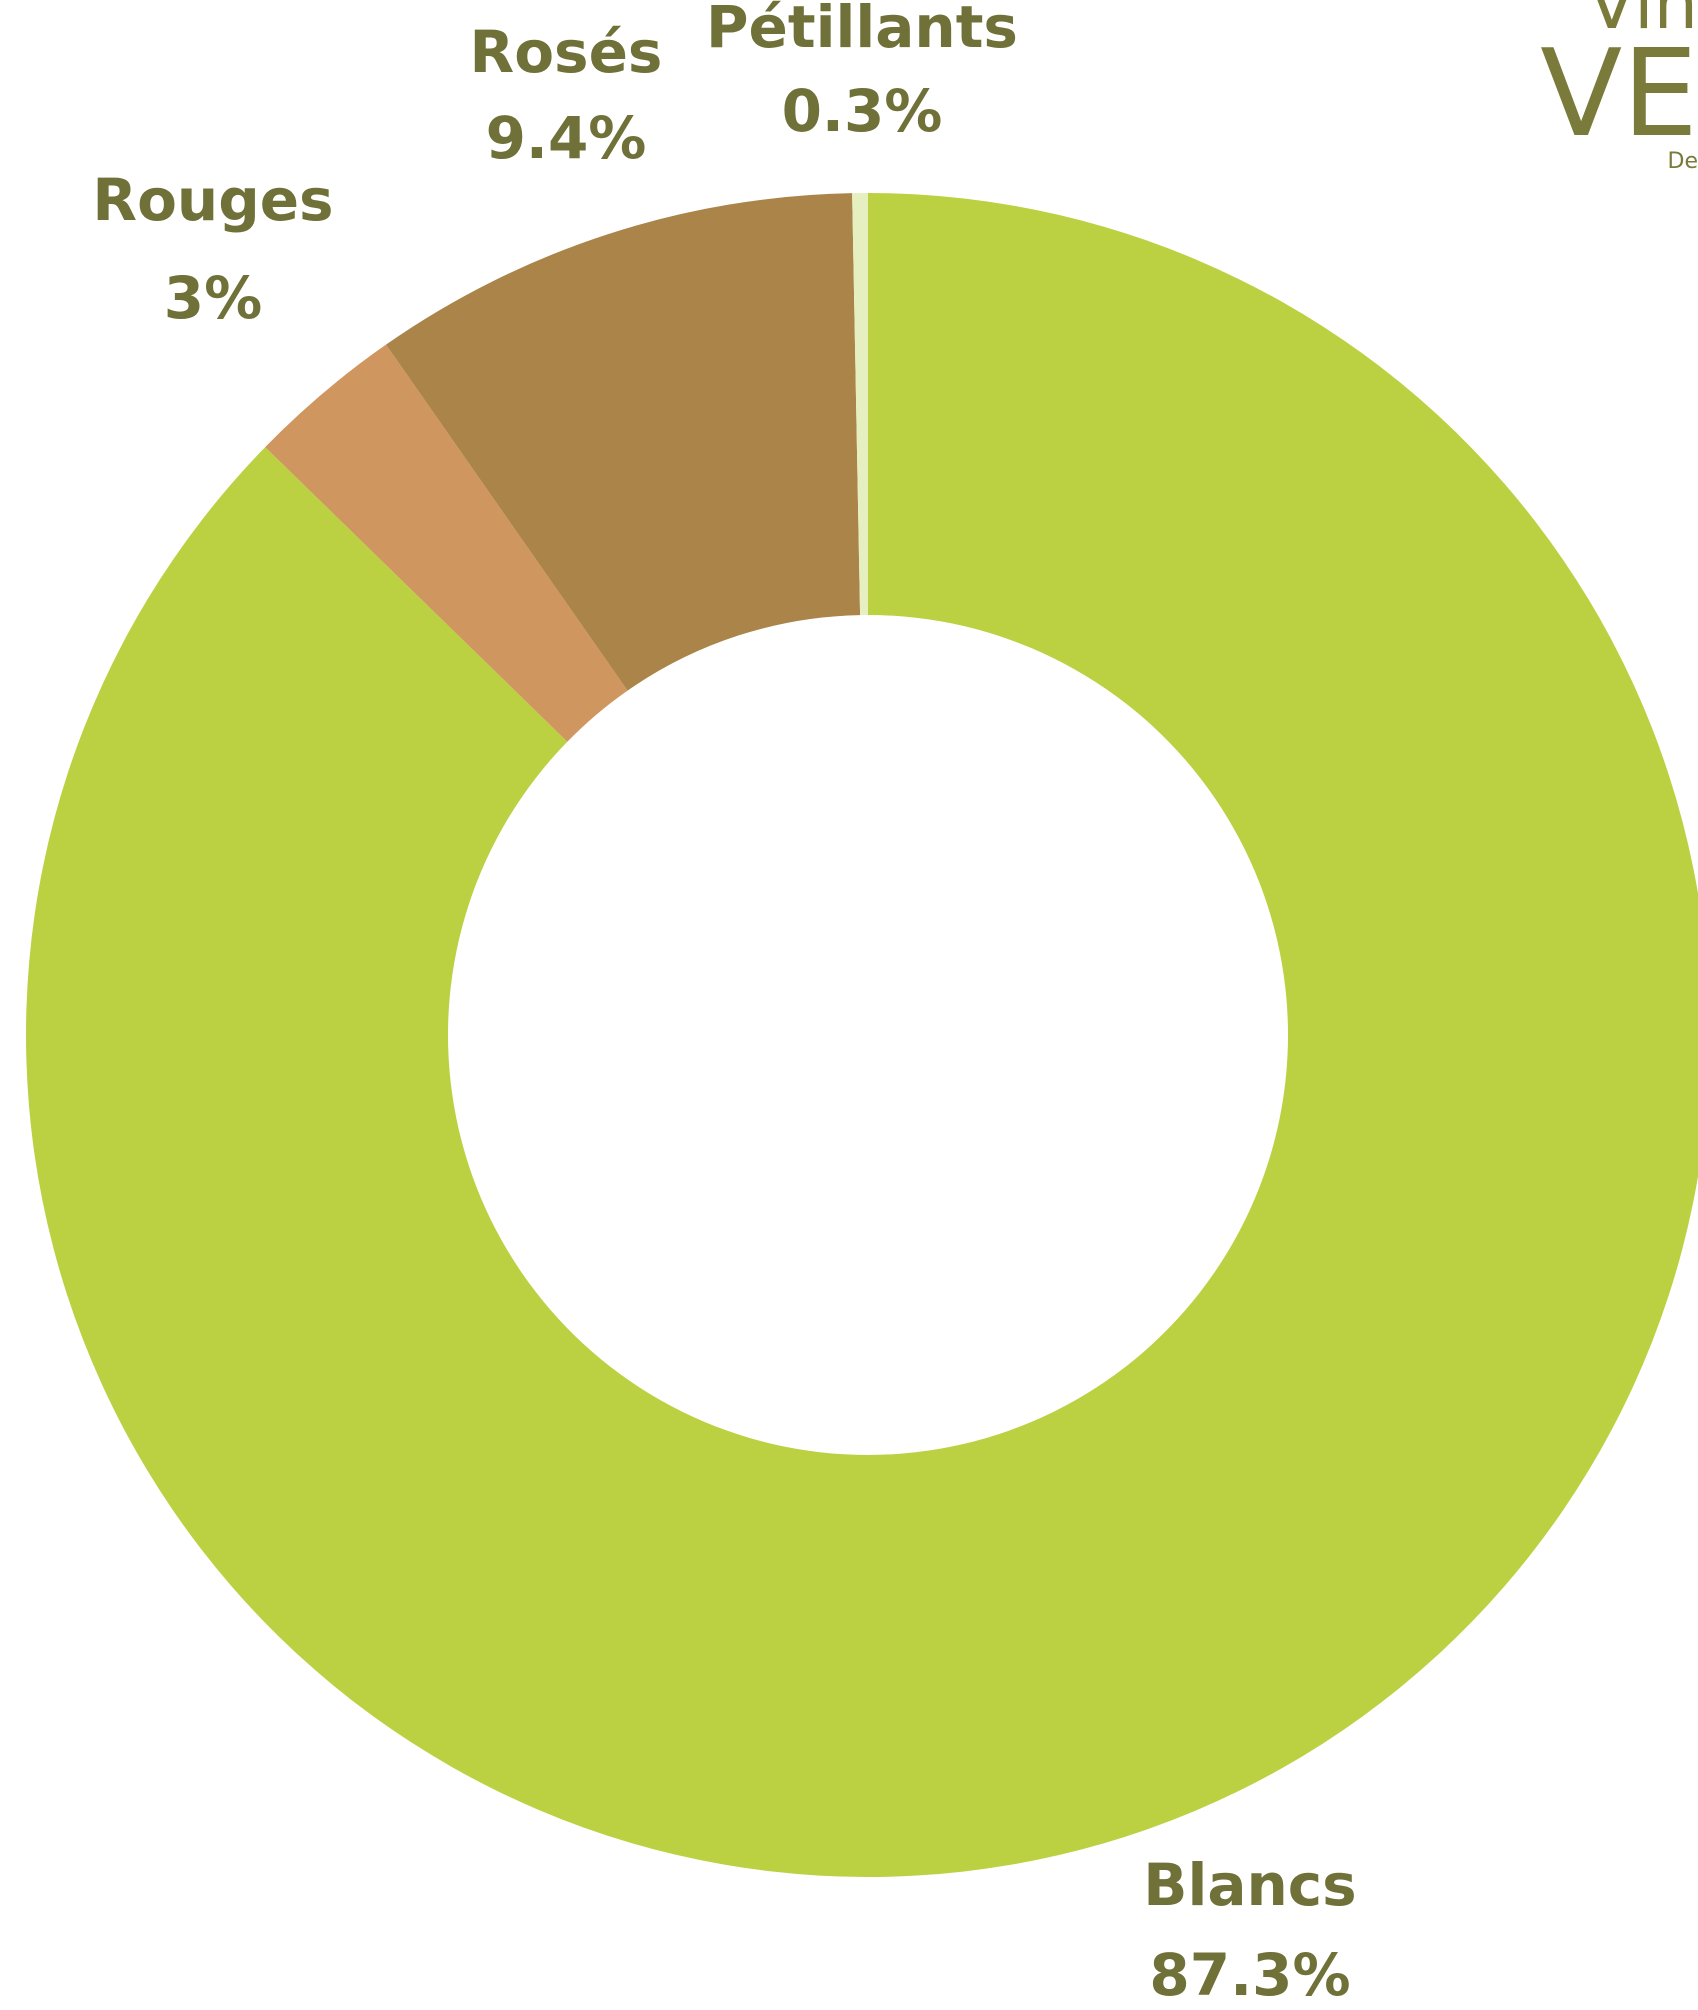 This screenshot has width=1698, height=2010. I want to click on brand-logo: Vin VE De, so click(1619, 87).